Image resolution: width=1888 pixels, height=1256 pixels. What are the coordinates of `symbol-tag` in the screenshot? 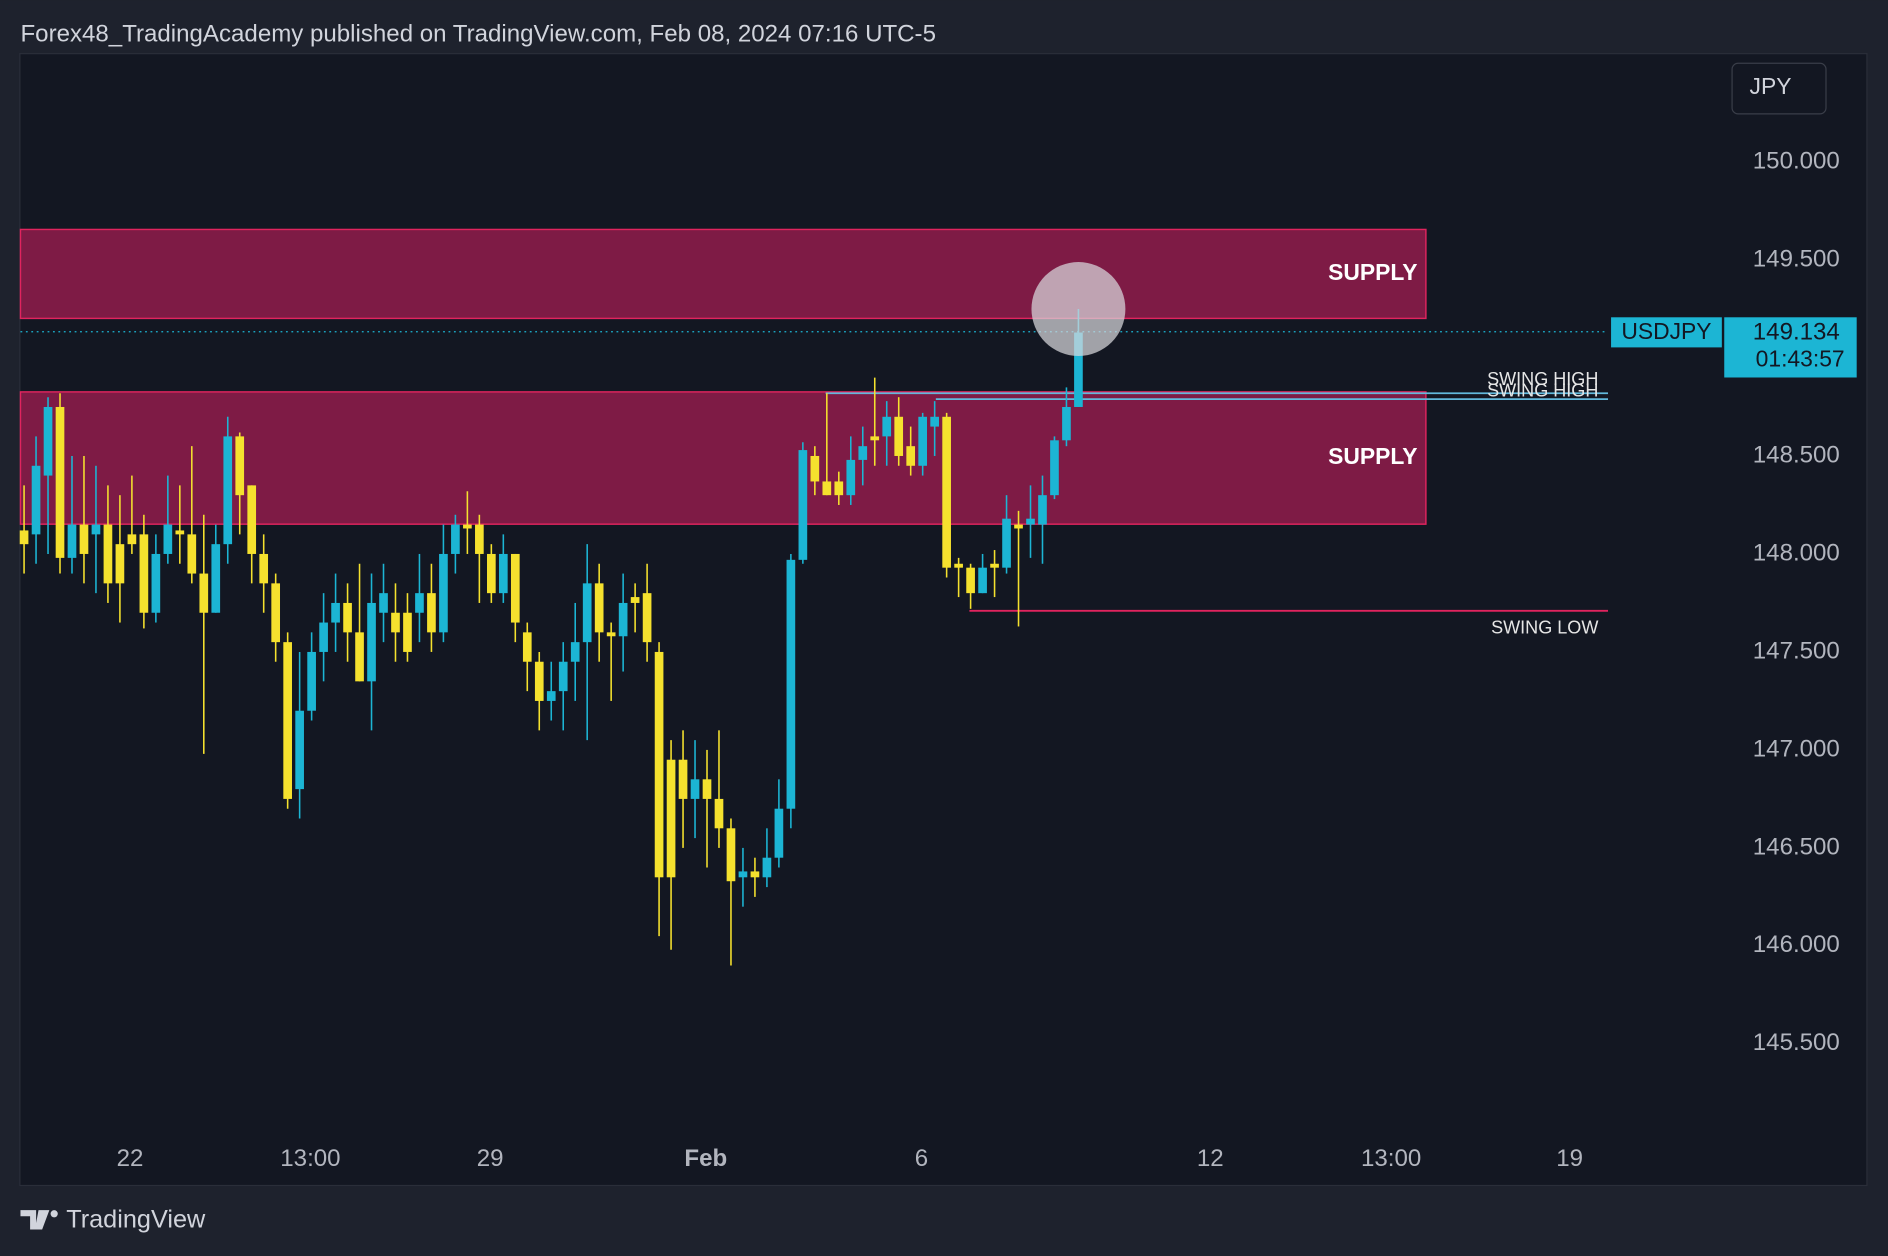 It's located at (1666, 332).